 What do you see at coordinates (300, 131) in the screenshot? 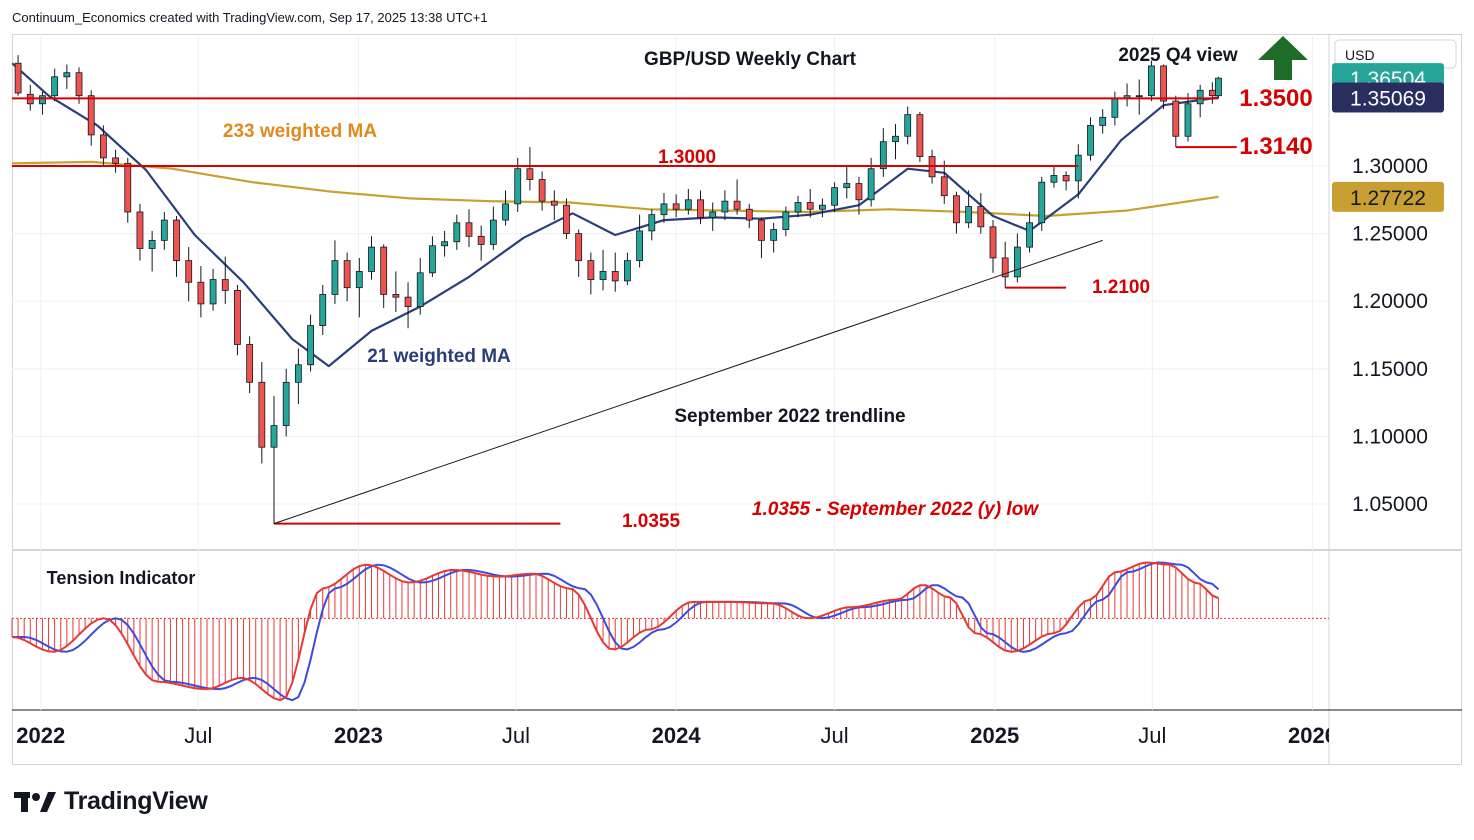
I see `annotation-233-wma: 233 weighted MA` at bounding box center [300, 131].